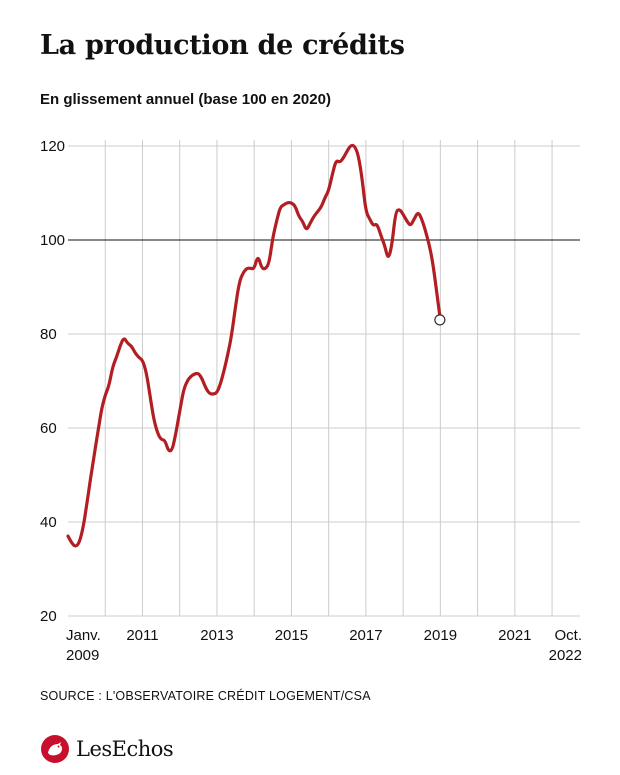  Describe the element at coordinates (48, 428) in the screenshot. I see `y-tick-label: 60` at that location.